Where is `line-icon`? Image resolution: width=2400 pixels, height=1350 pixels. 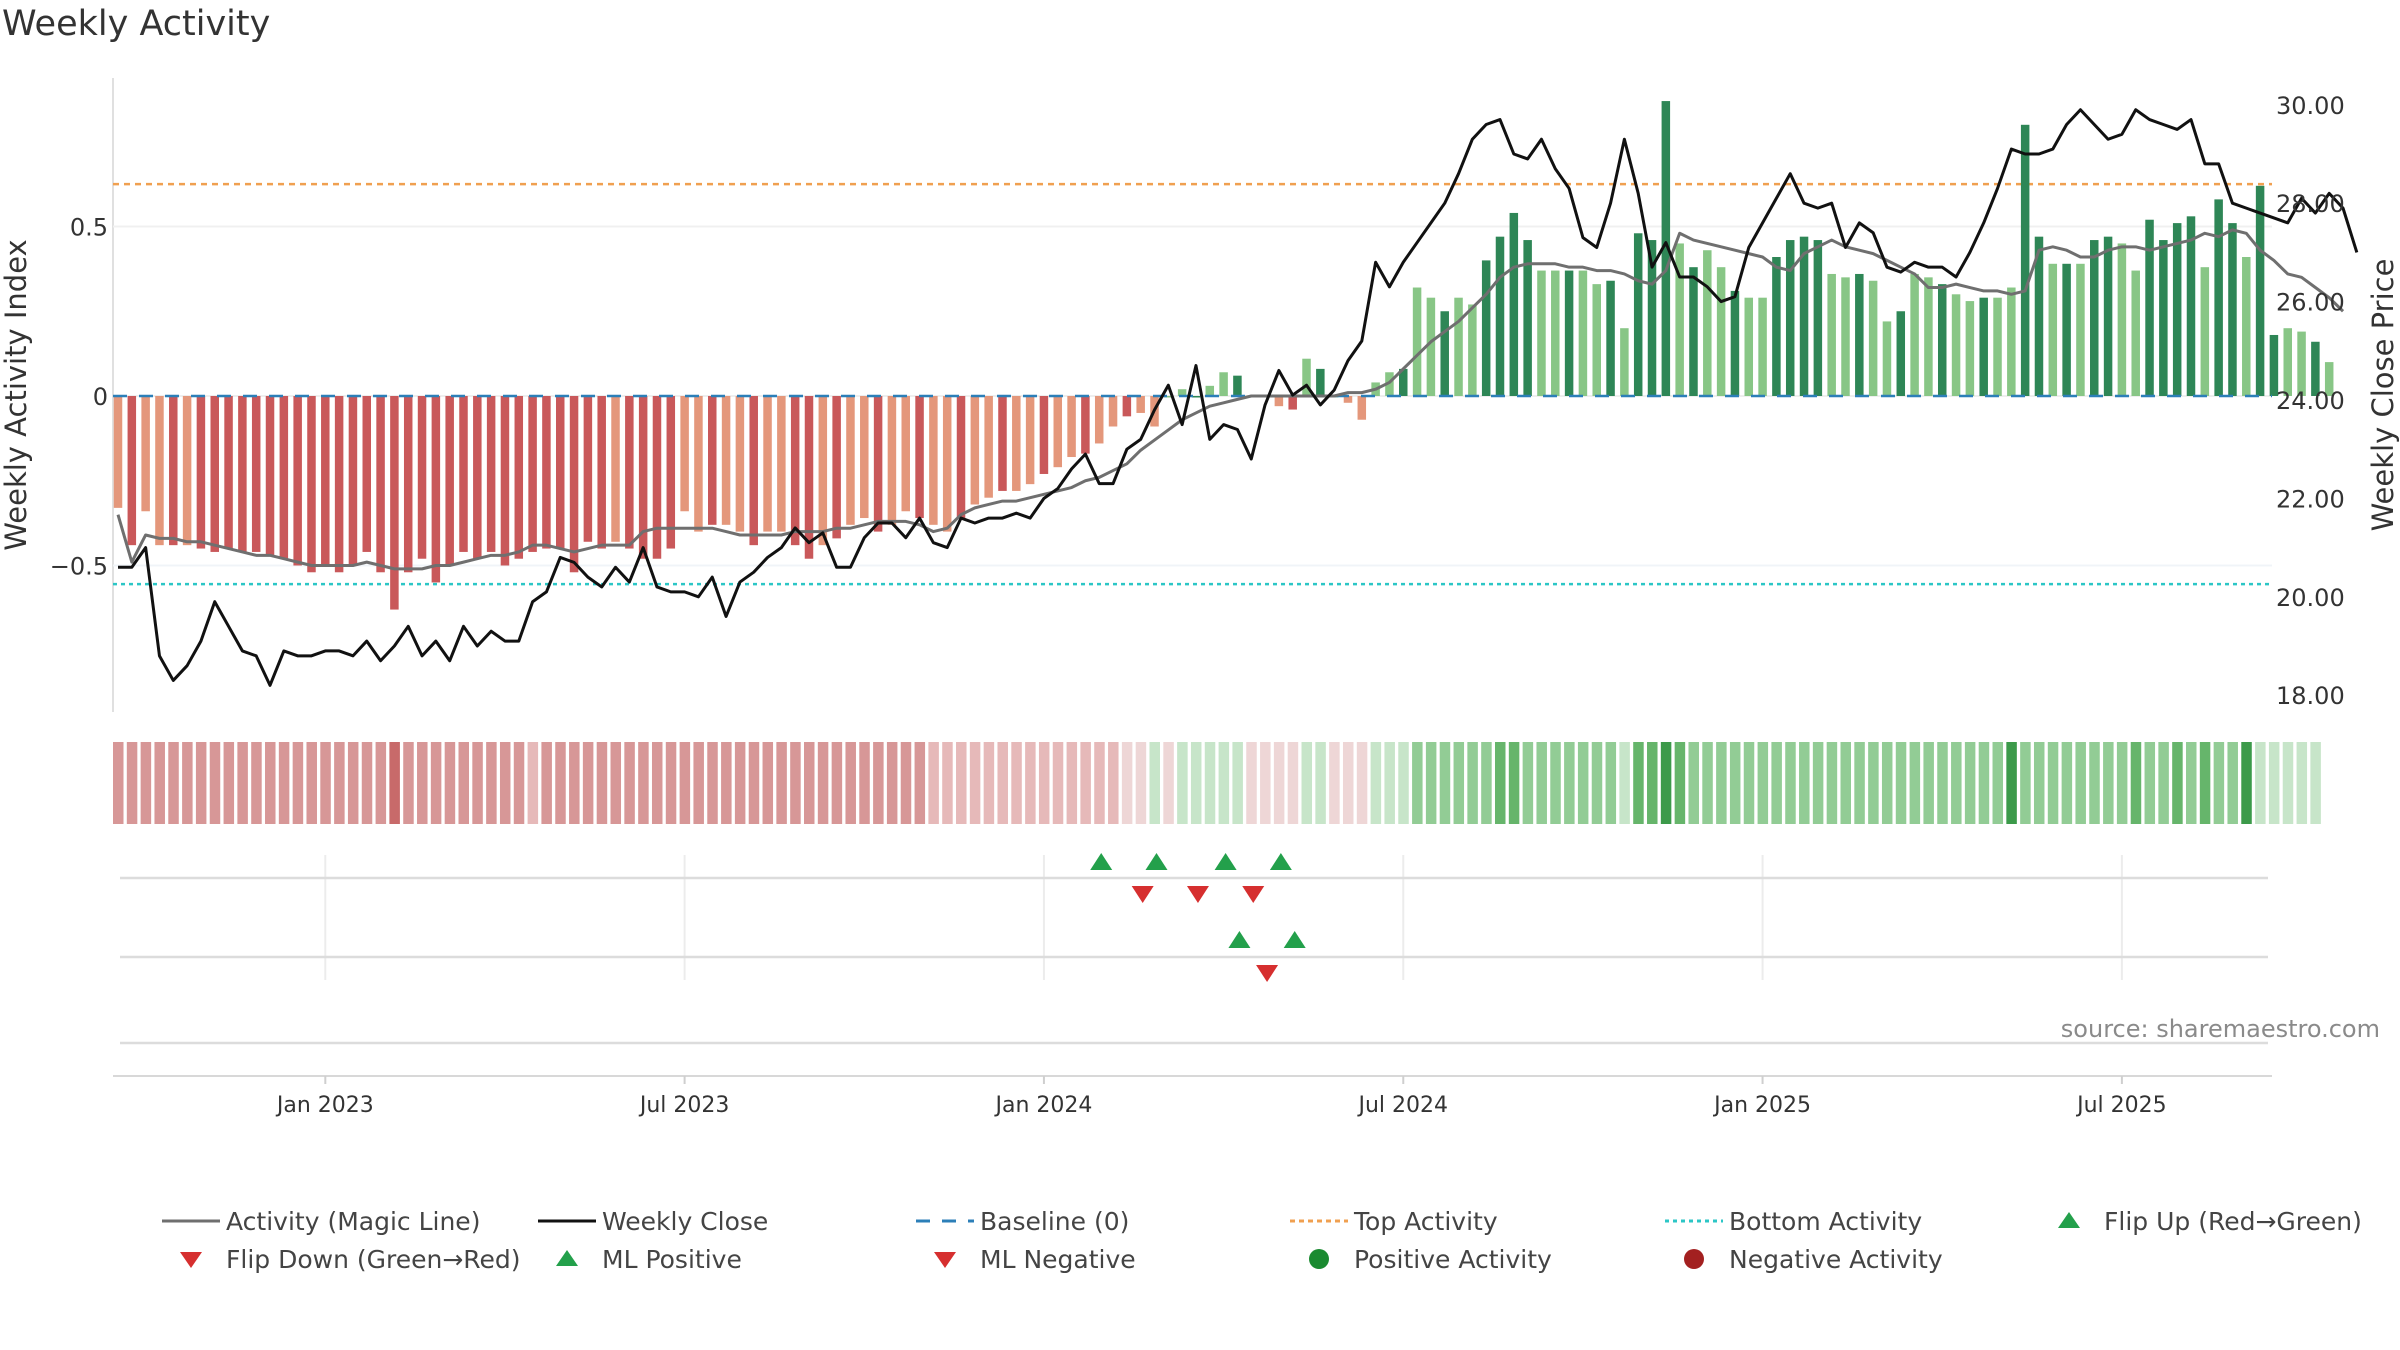
line-icon is located at coordinates (567, 1221).